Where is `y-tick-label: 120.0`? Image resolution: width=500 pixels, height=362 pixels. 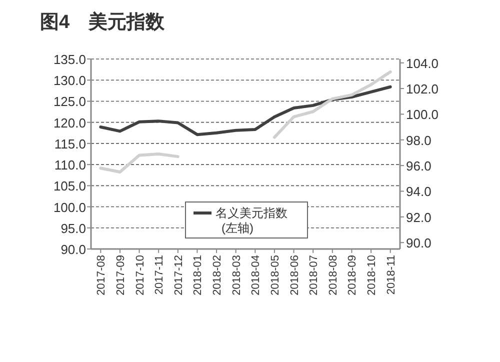 y-tick-label: 120.0 is located at coordinates (69, 122).